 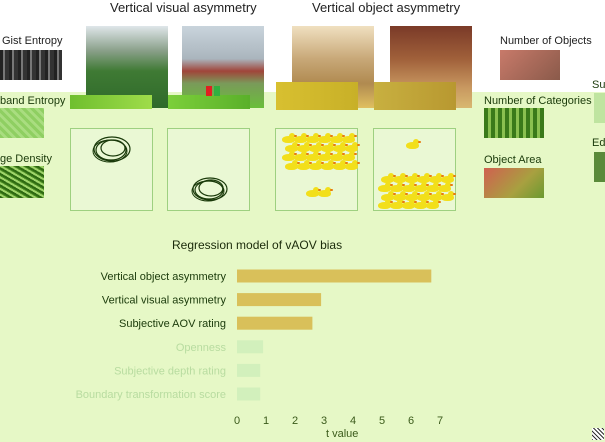 What do you see at coordinates (151, 395) in the screenshot?
I see `category-label: Boundary transformation score` at bounding box center [151, 395].